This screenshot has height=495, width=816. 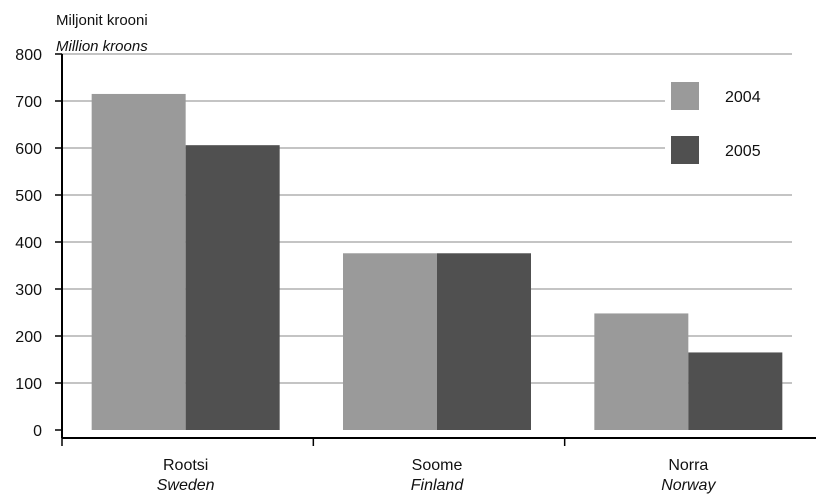 I want to click on x-category-label-english: Norway, so click(x=688, y=485).